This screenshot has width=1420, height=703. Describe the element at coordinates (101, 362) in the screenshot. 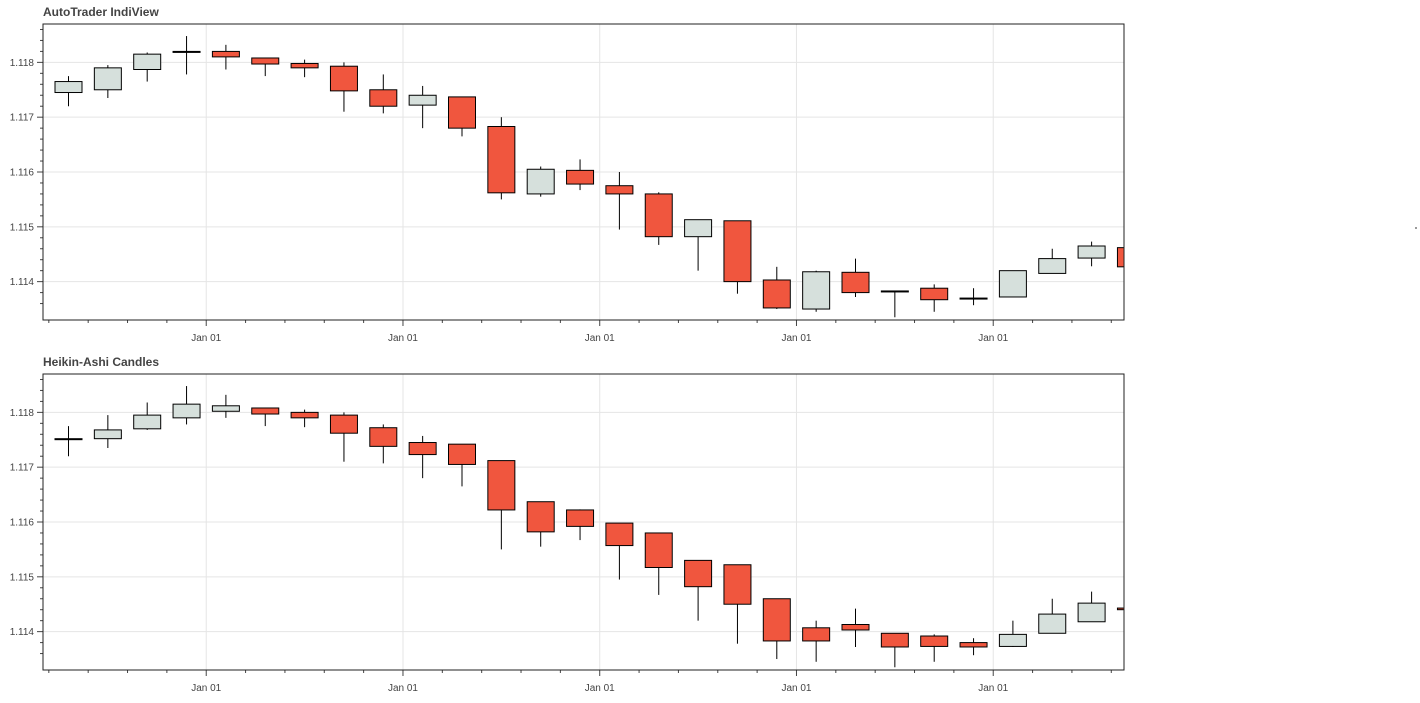

I see `chart-title: Heikin-Ashi Candles` at that location.